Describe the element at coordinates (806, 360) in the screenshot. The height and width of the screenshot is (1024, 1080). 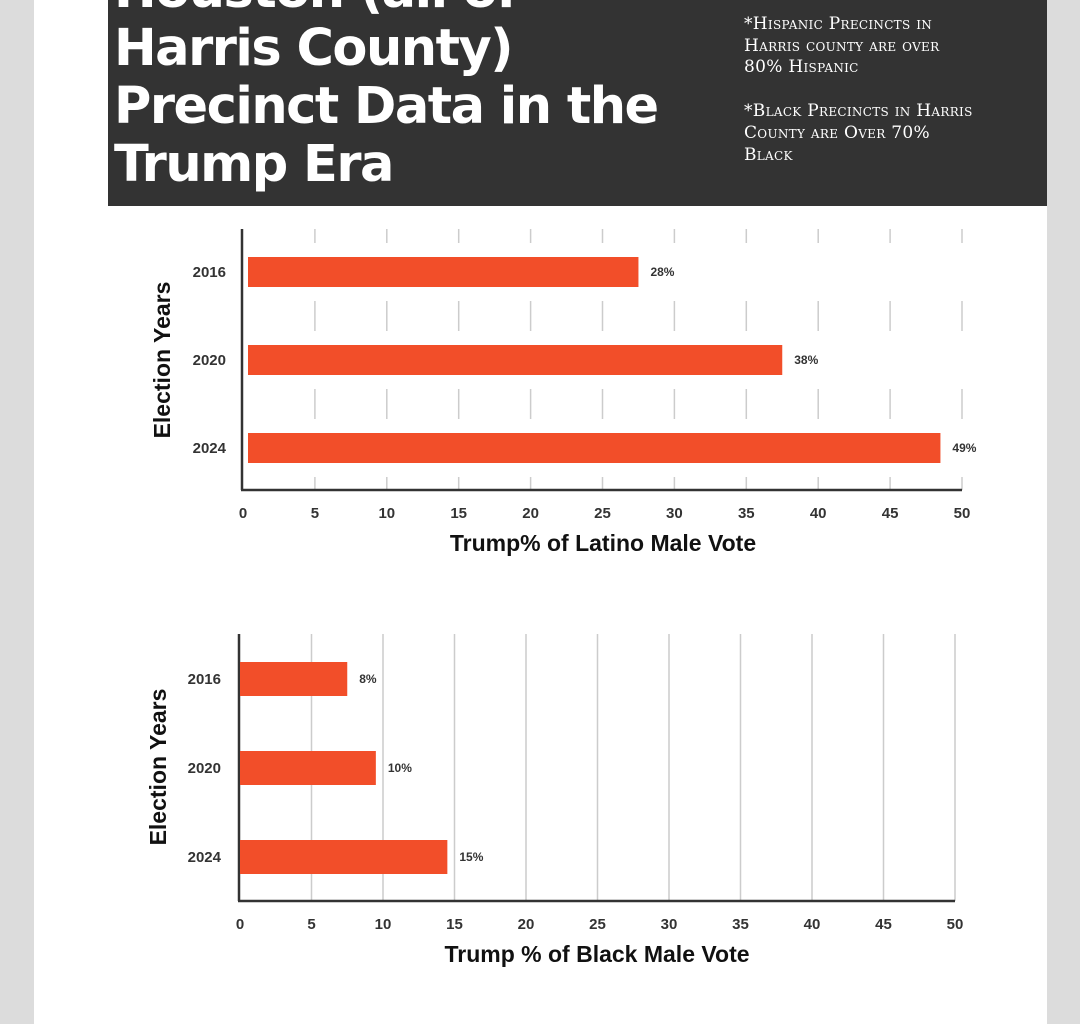
I see `data-label: 38%` at that location.